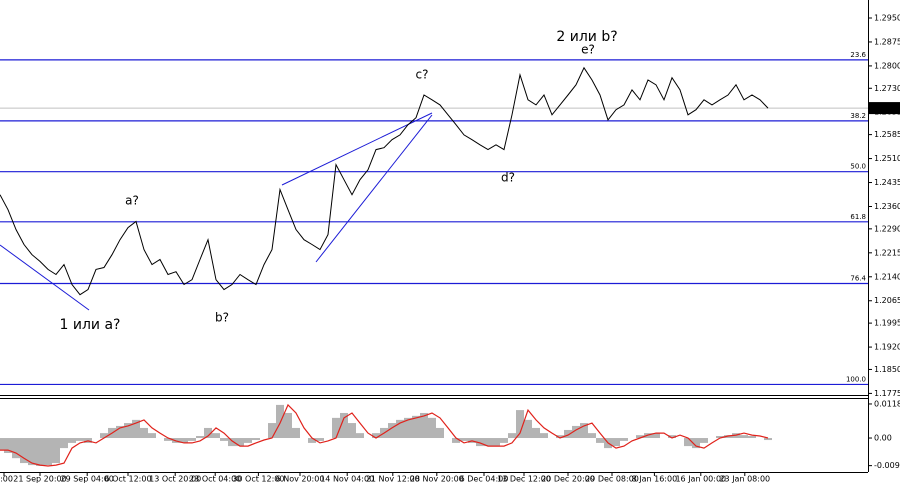  What do you see at coordinates (887, 403) in the screenshot?
I see `y-tick-label: 0.01183` at bounding box center [887, 403].